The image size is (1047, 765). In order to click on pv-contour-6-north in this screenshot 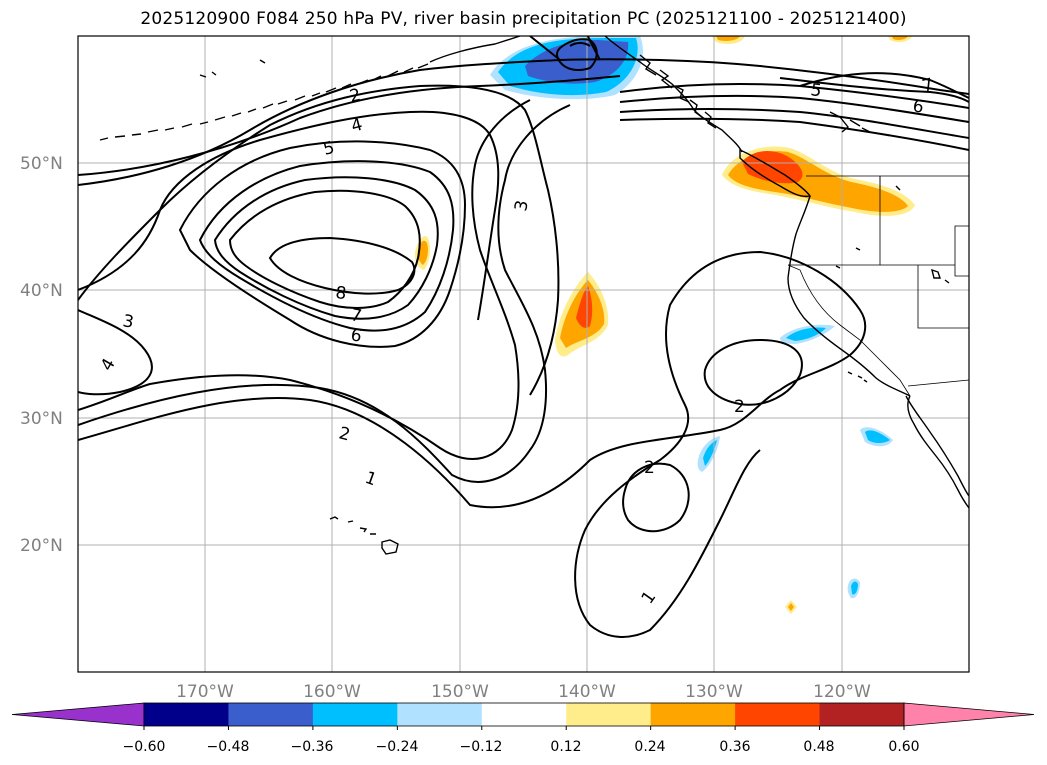, I will do `click(794, 108)`.